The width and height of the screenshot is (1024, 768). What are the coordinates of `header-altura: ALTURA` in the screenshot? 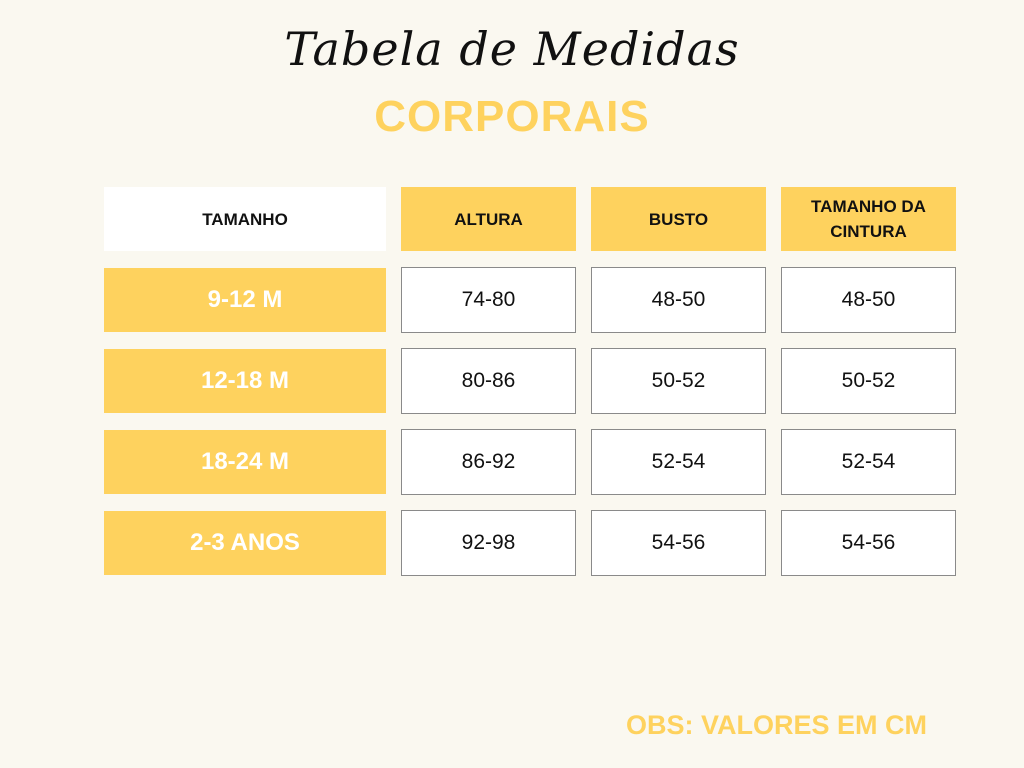 It's located at (488, 219).